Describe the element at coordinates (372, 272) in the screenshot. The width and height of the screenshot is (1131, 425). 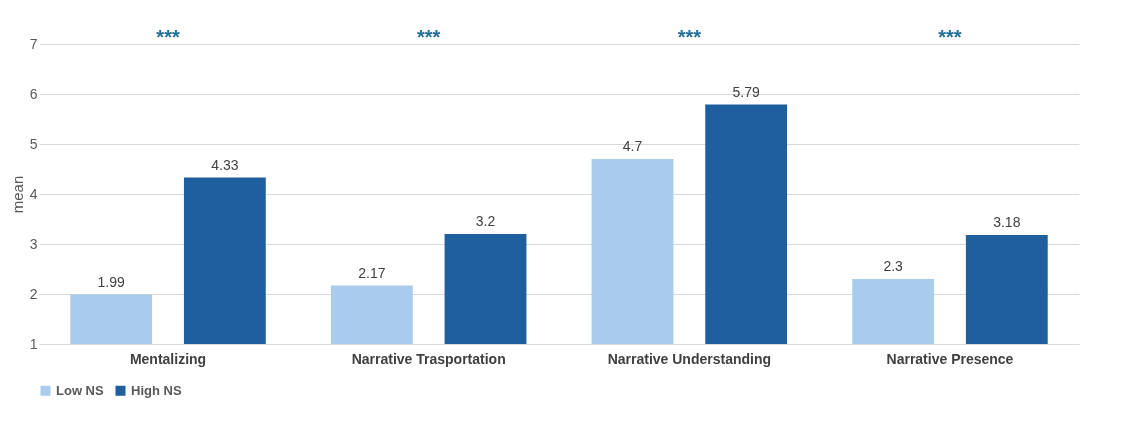
I see `data-label: 2.17` at that location.